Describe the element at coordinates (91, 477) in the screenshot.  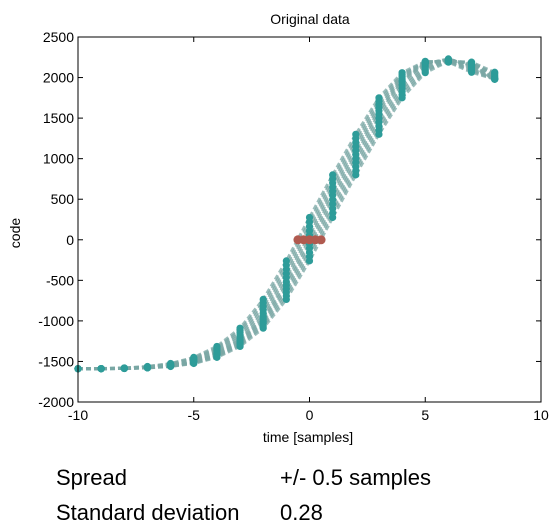
I see `spread-label: Spread` at that location.